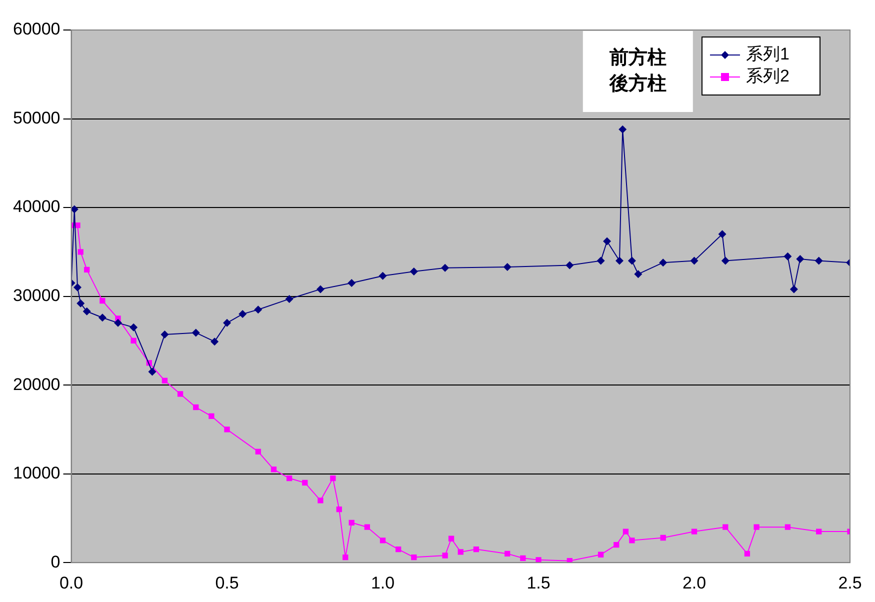  I want to click on y-tick-label: 0, so click(55, 562).